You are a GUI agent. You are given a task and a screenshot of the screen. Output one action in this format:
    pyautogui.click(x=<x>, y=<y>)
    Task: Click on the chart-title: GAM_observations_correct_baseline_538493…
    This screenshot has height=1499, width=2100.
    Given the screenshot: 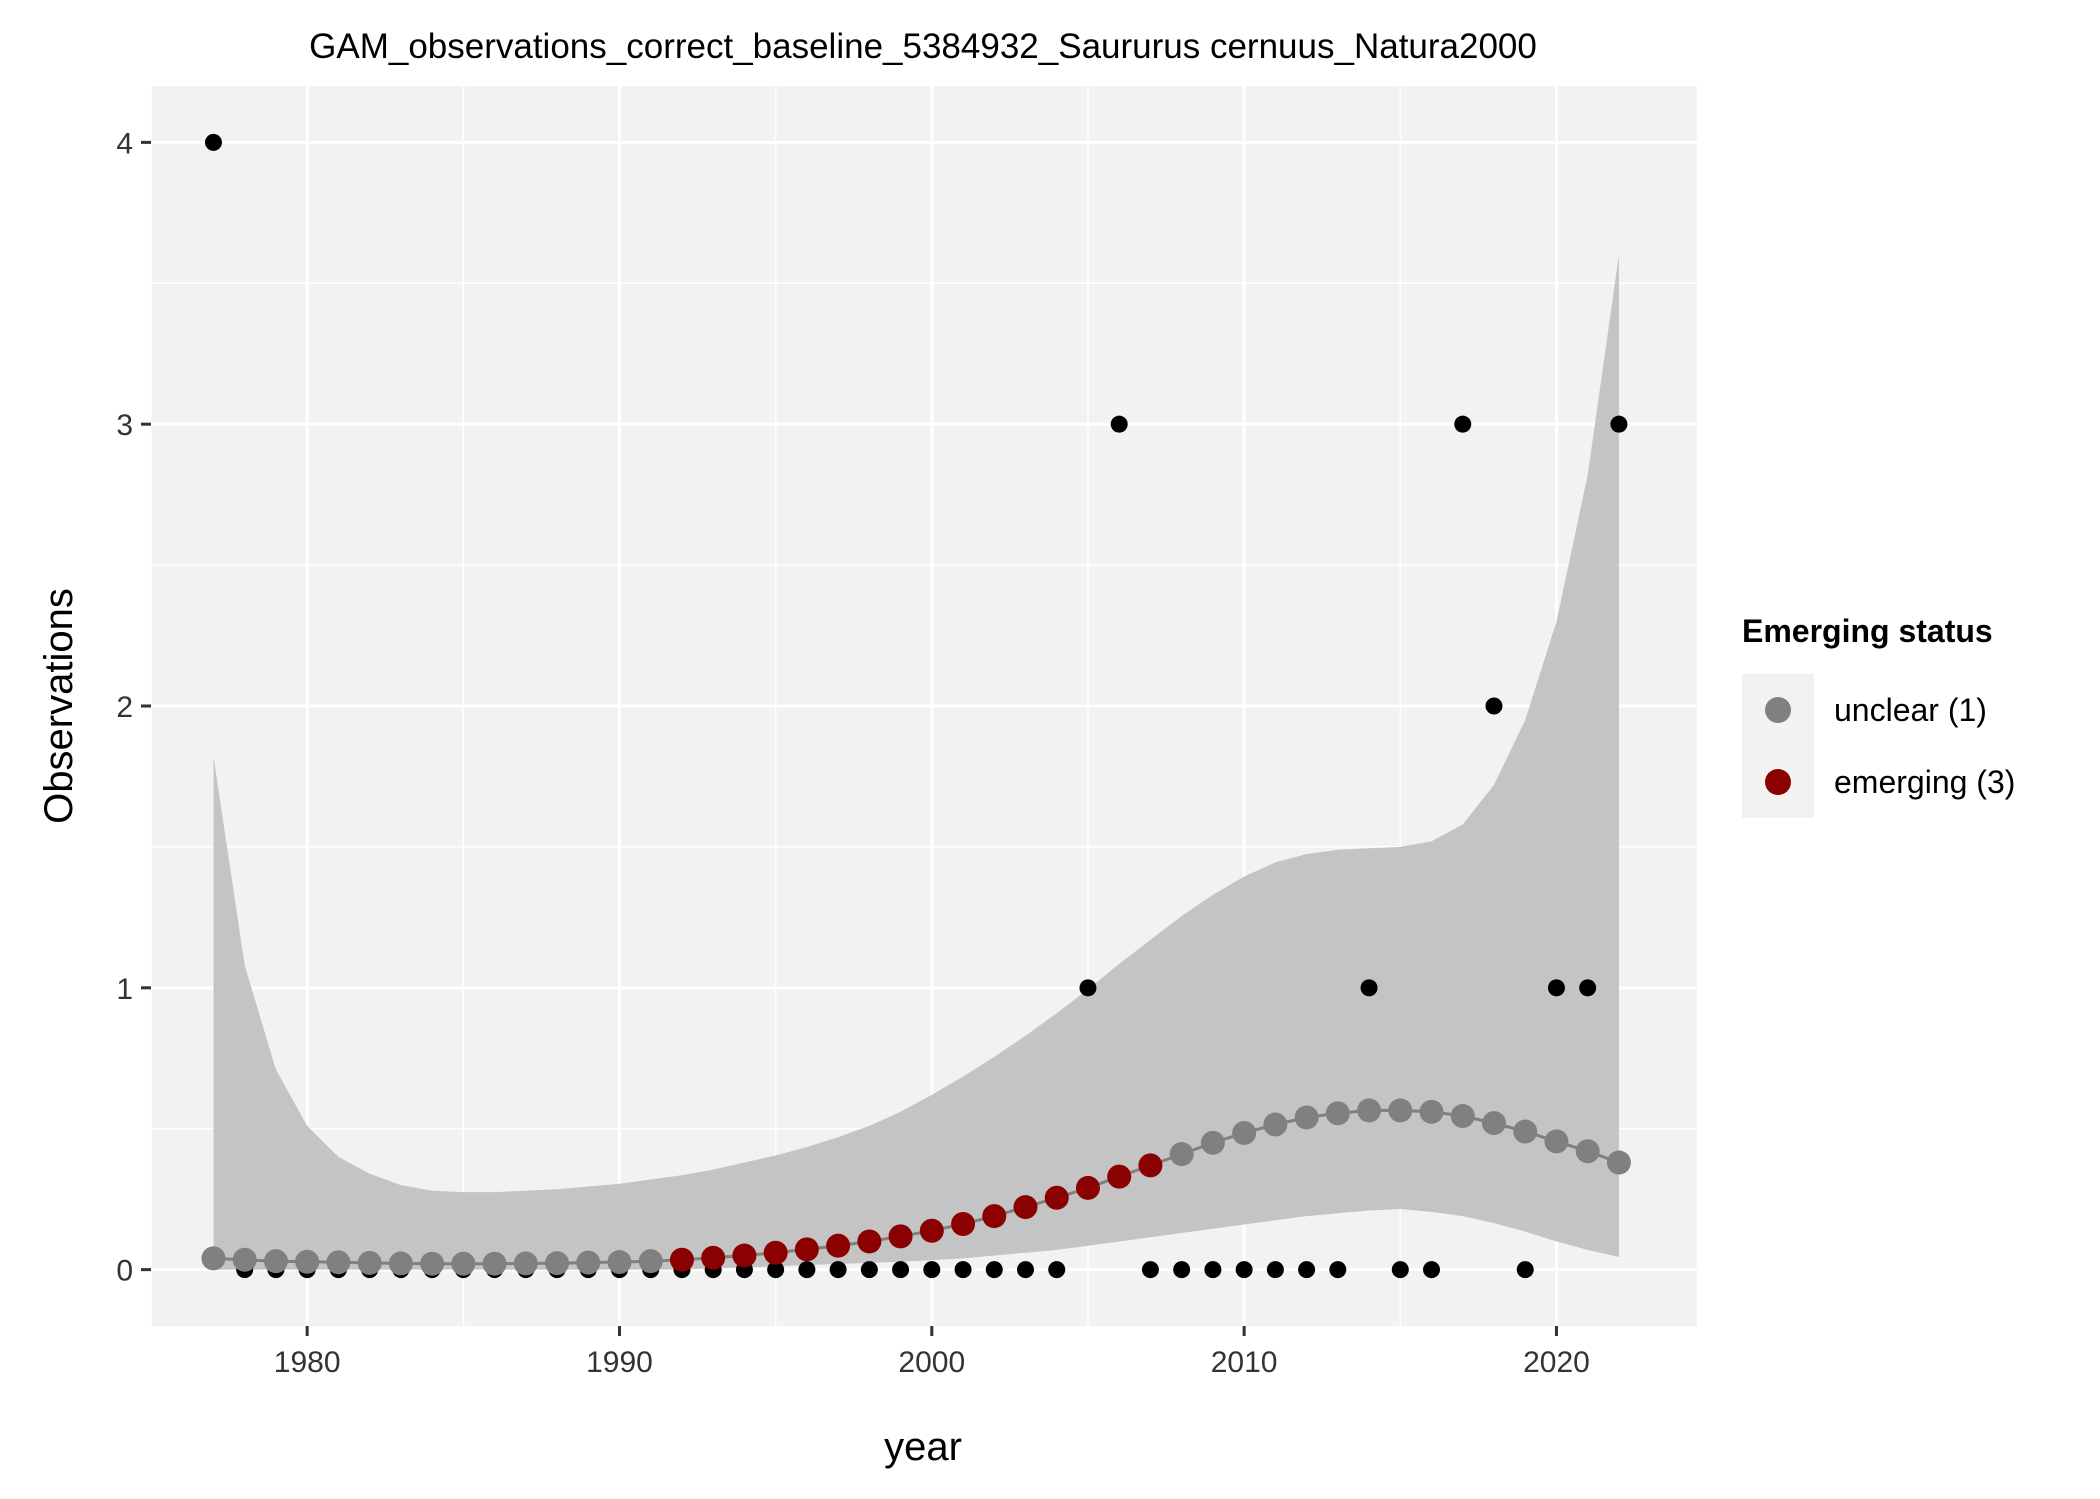 What is the action you would take?
    pyautogui.click(x=923, y=46)
    